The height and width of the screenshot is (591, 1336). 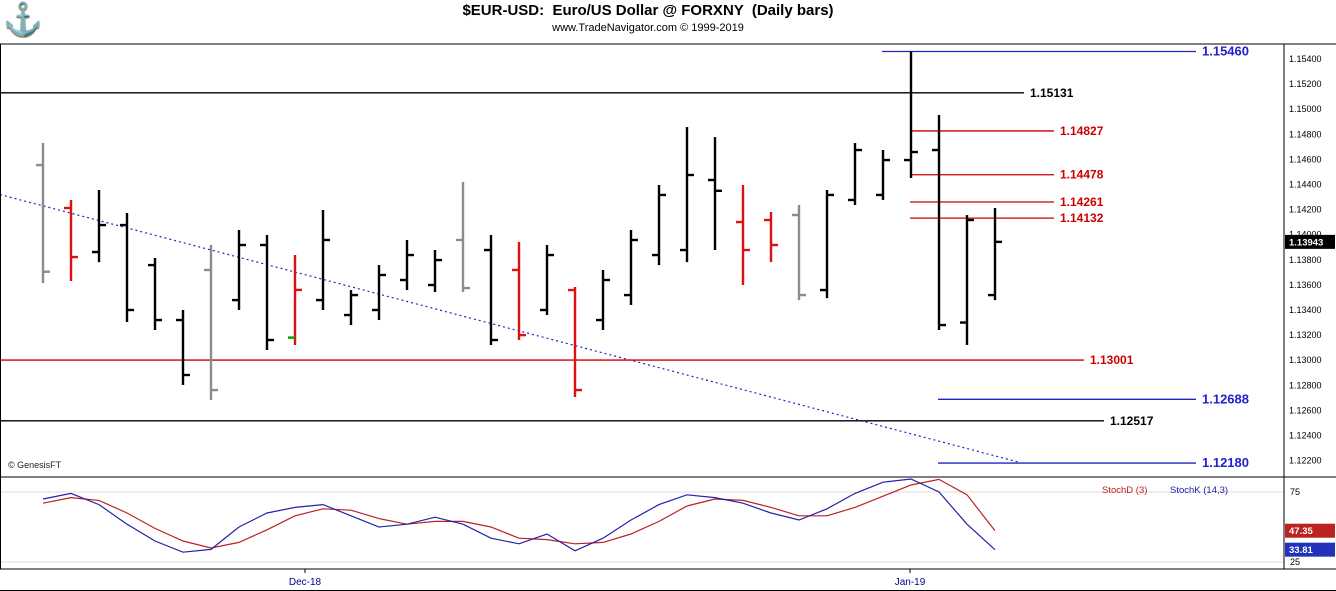 I want to click on chart-subtitle: www.TradeNavigator.com © 1999-2019, so click(x=648, y=28).